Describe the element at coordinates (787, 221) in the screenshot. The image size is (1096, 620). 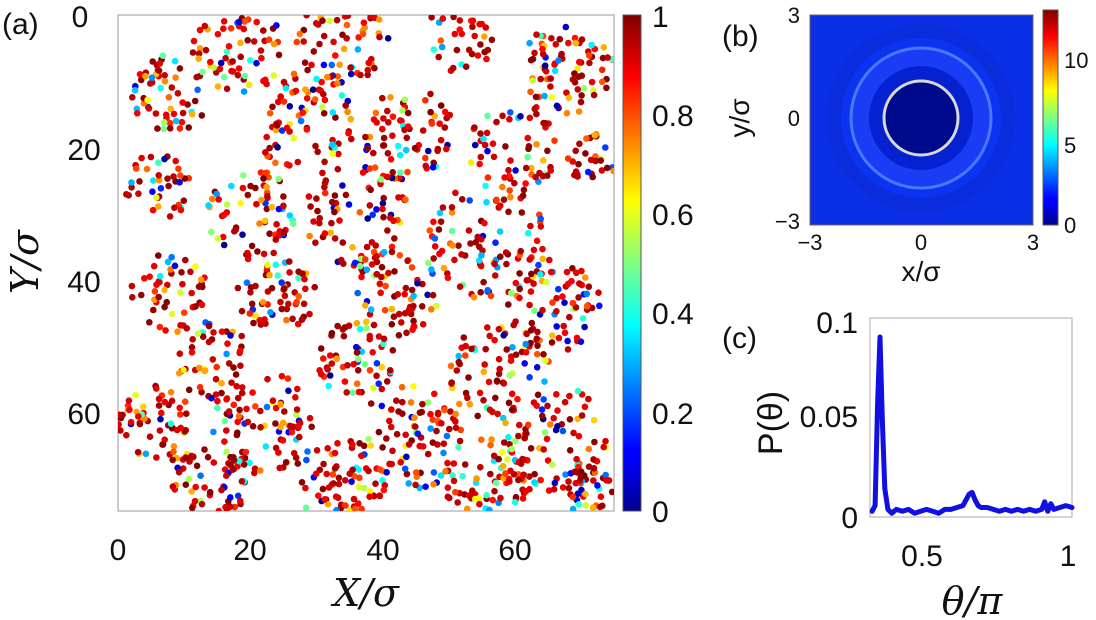
I see `b-ytick-minus-3: −3` at that location.